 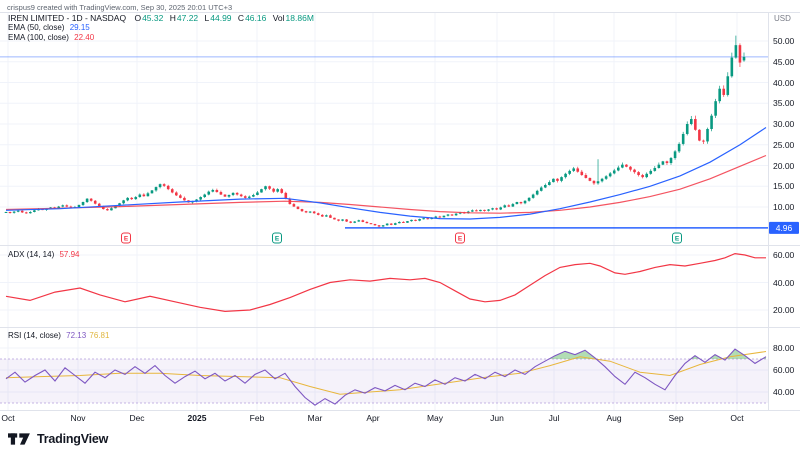 What do you see at coordinates (137, 418) in the screenshot?
I see `time-axis-label: Dec` at bounding box center [137, 418].